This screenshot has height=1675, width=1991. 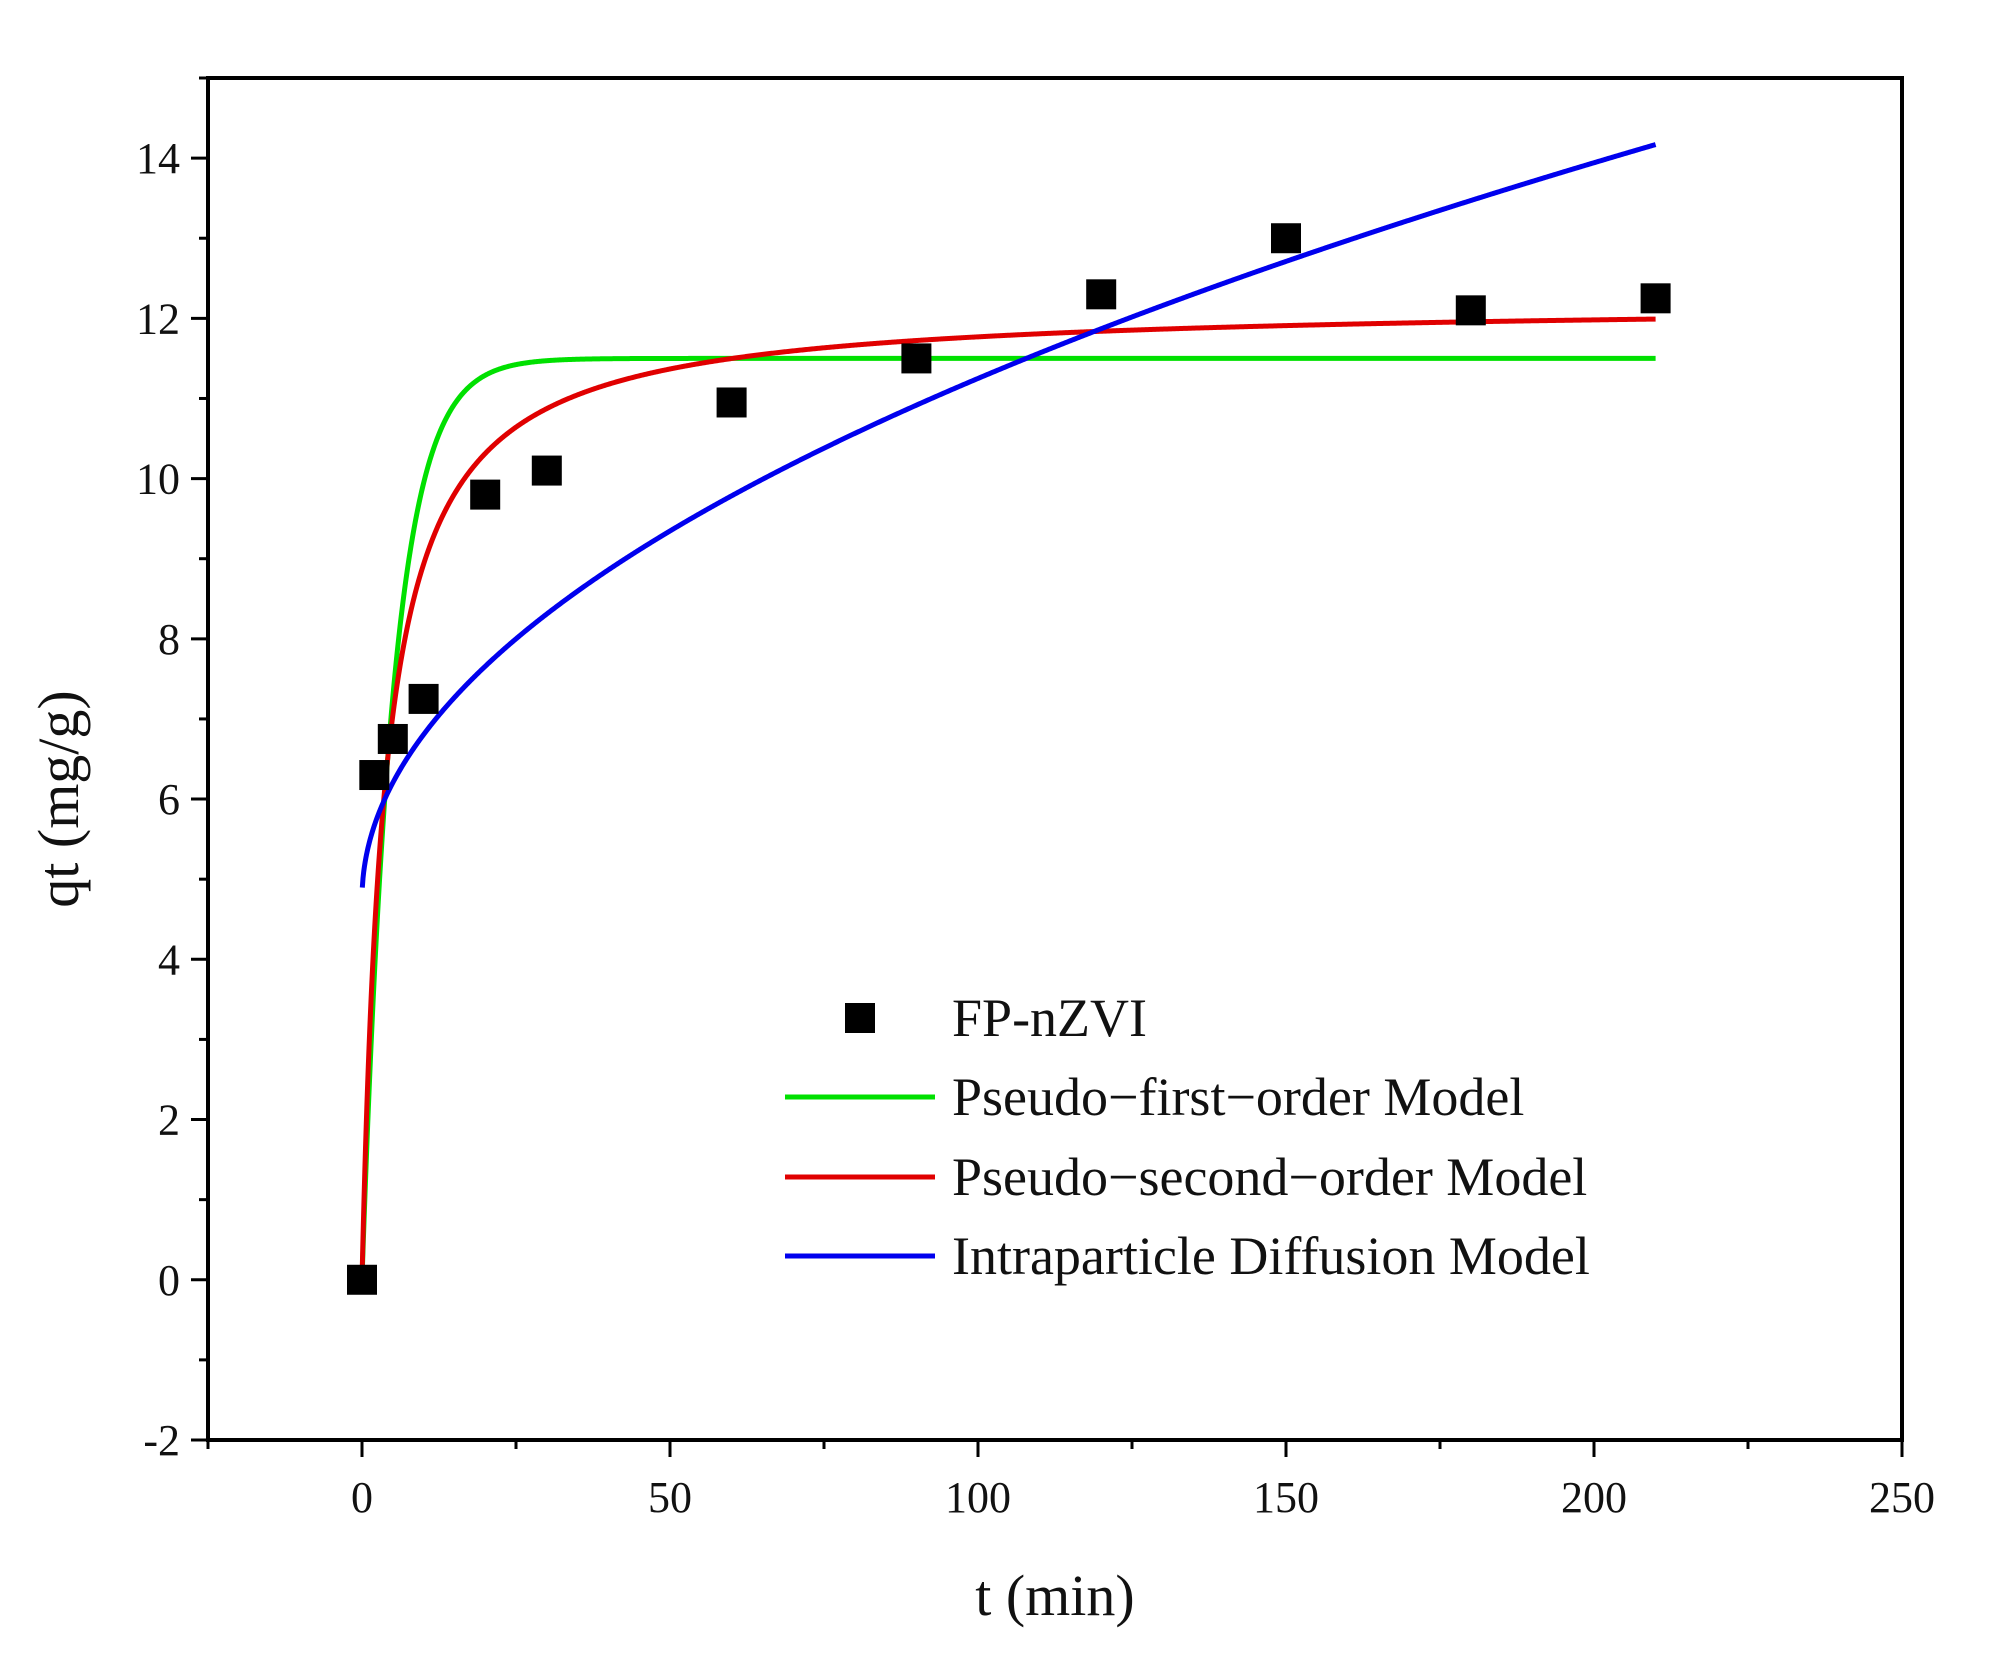 I want to click on x-tick-label: 150, so click(x=1286, y=1497).